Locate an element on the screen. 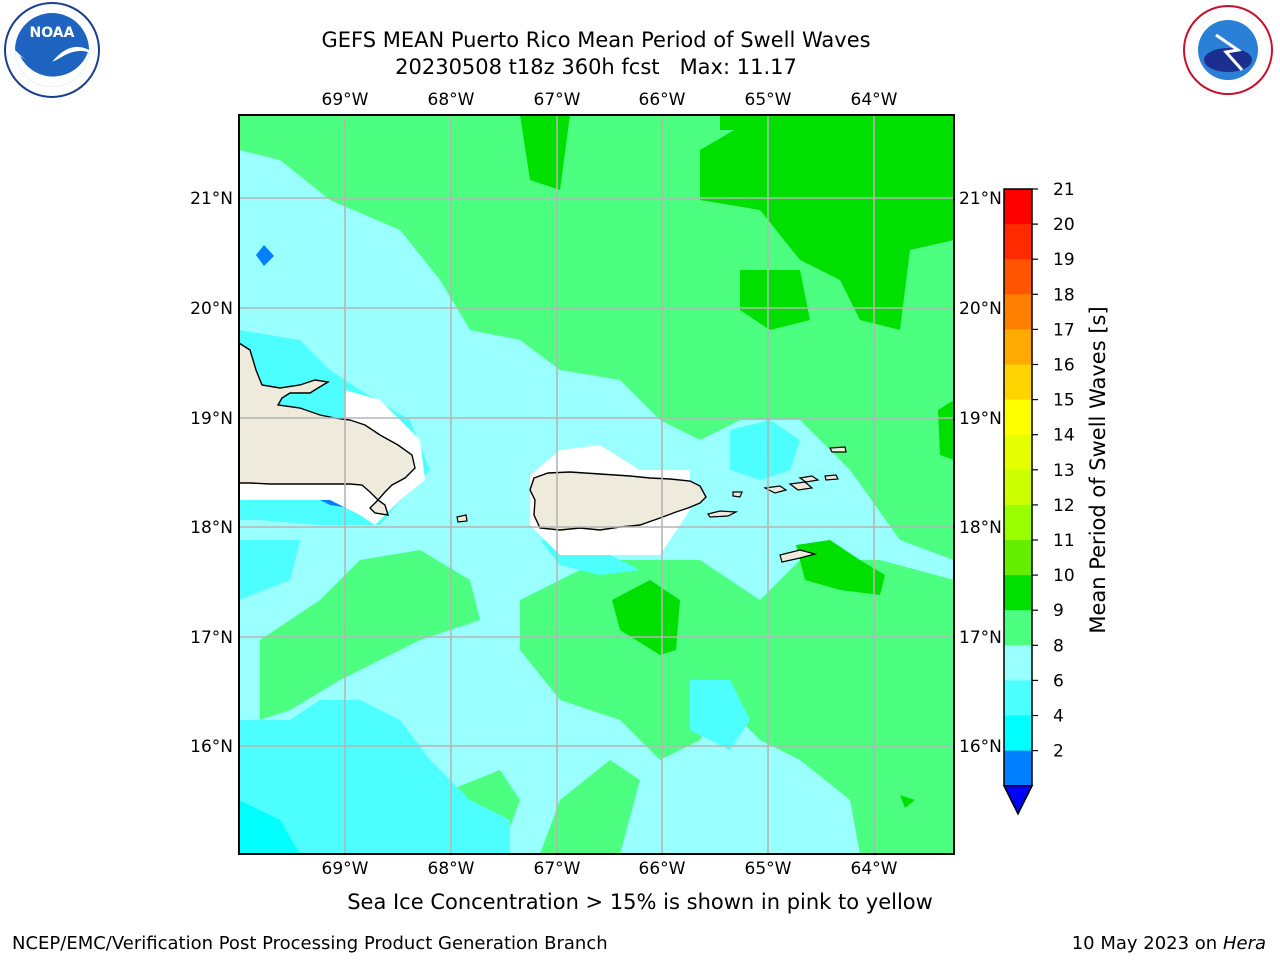  colorbar-tick-label: 16 is located at coordinates (1064, 366).